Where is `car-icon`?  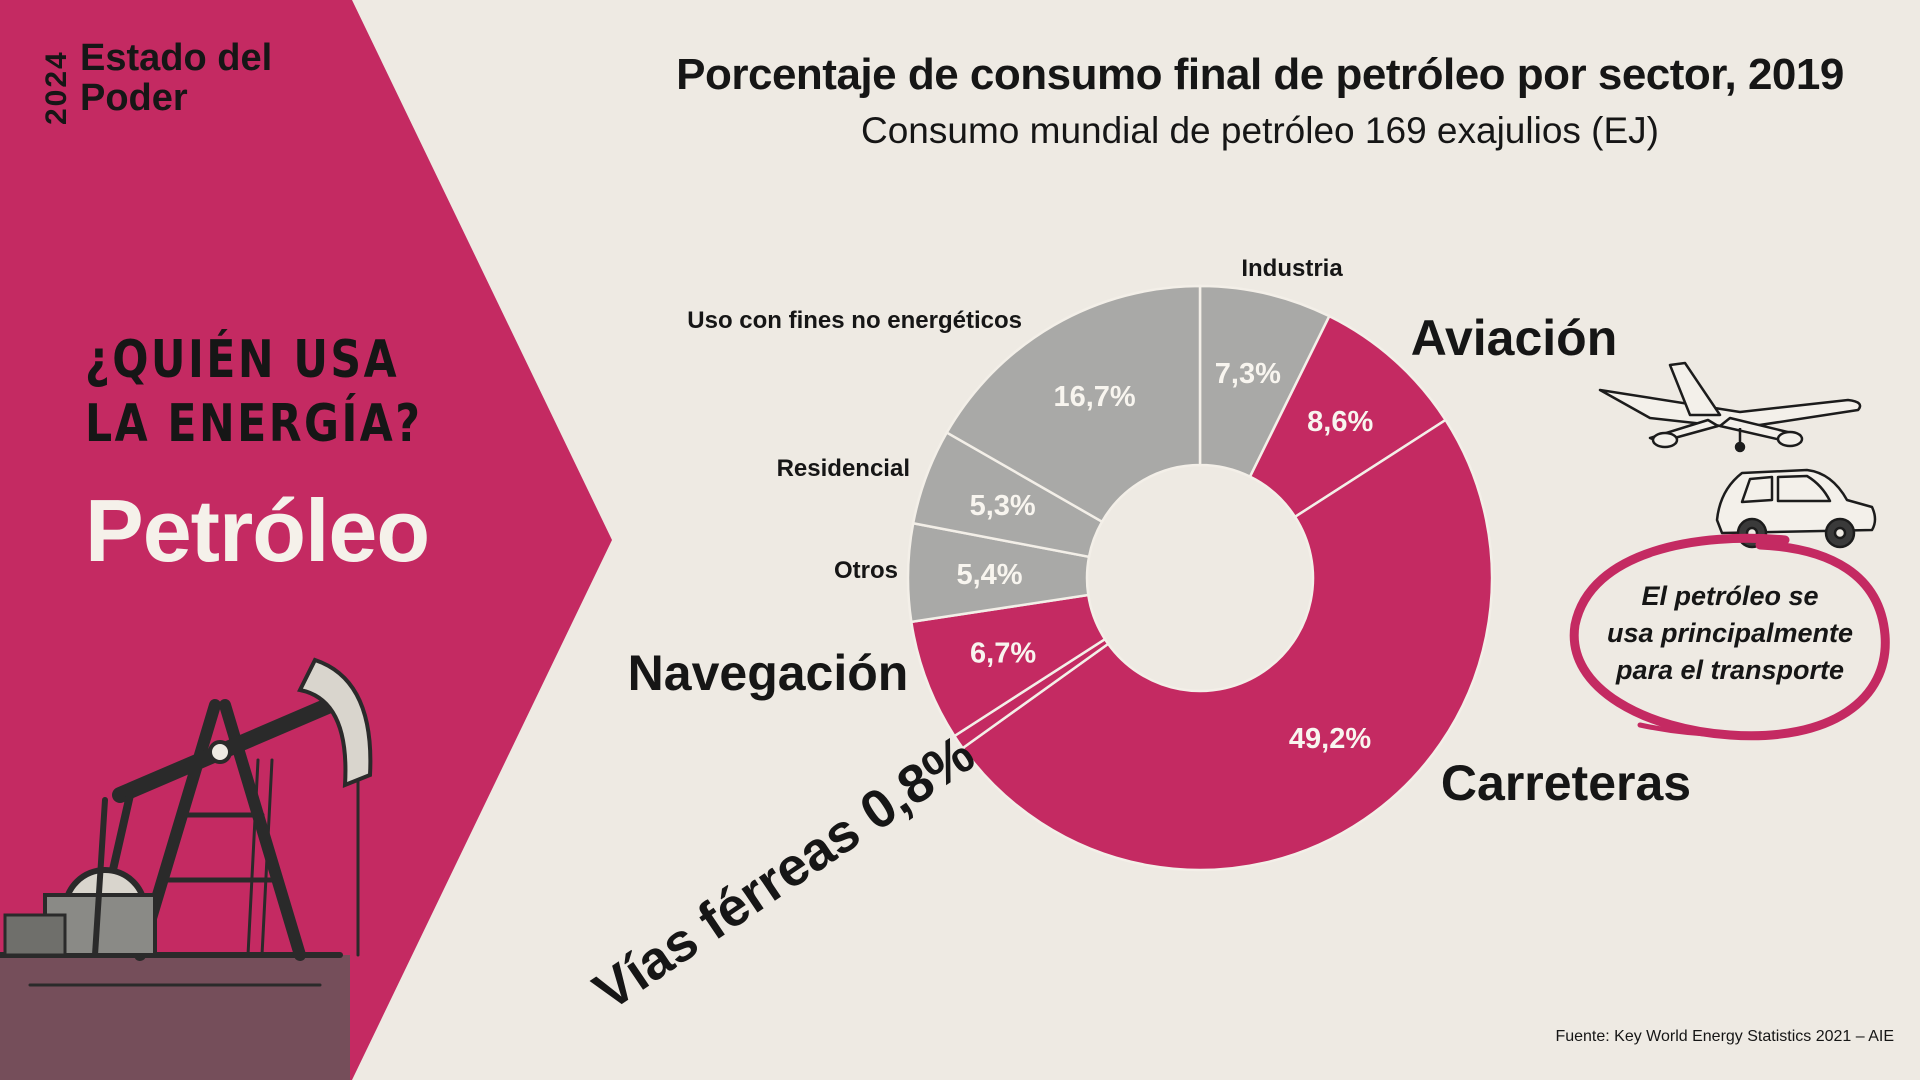 car-icon is located at coordinates (1796, 508).